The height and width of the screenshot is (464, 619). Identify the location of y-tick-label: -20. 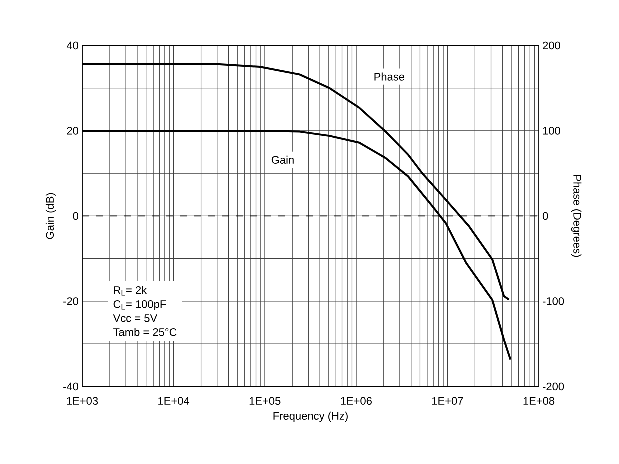
(71, 302).